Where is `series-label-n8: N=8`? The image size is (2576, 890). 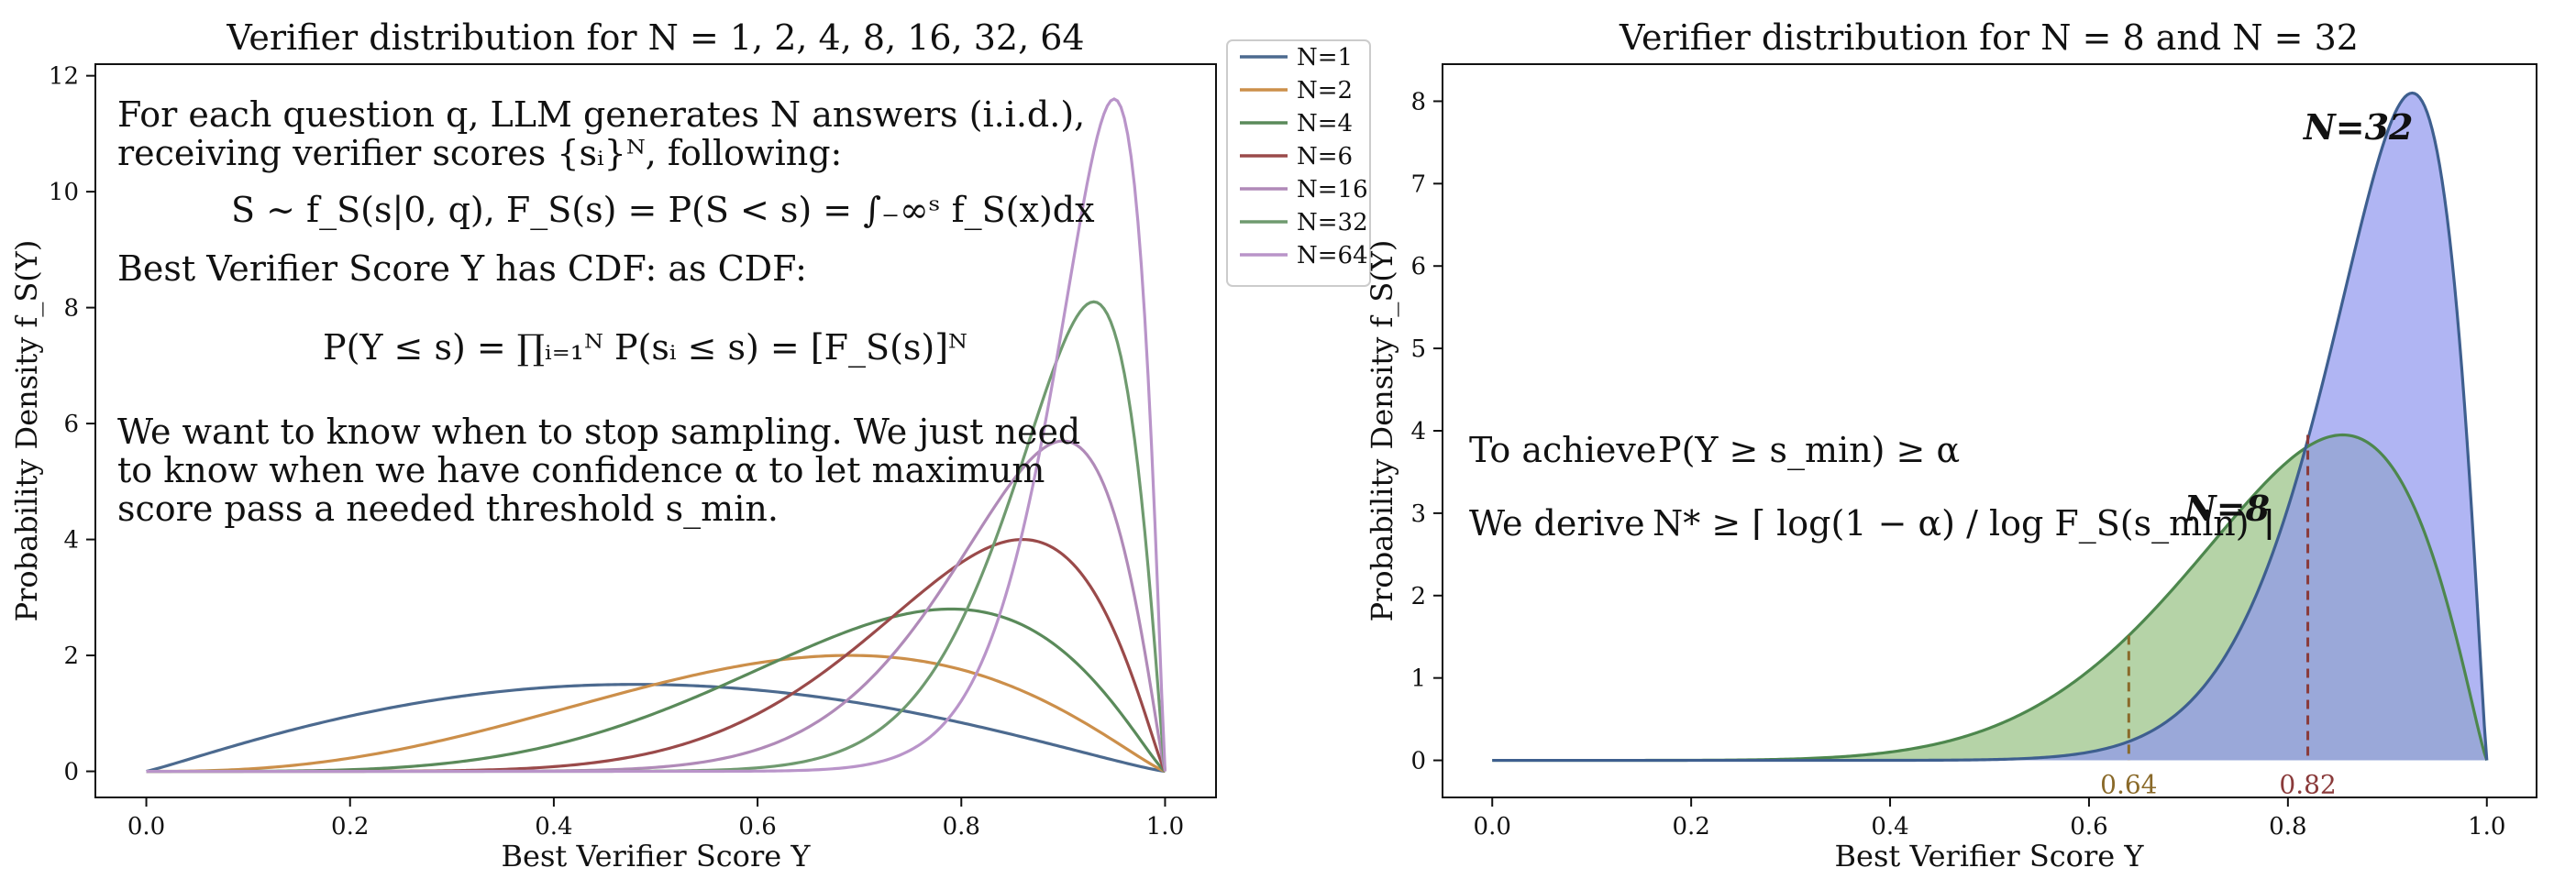
series-label-n8: N=8 is located at coordinates (2227, 508).